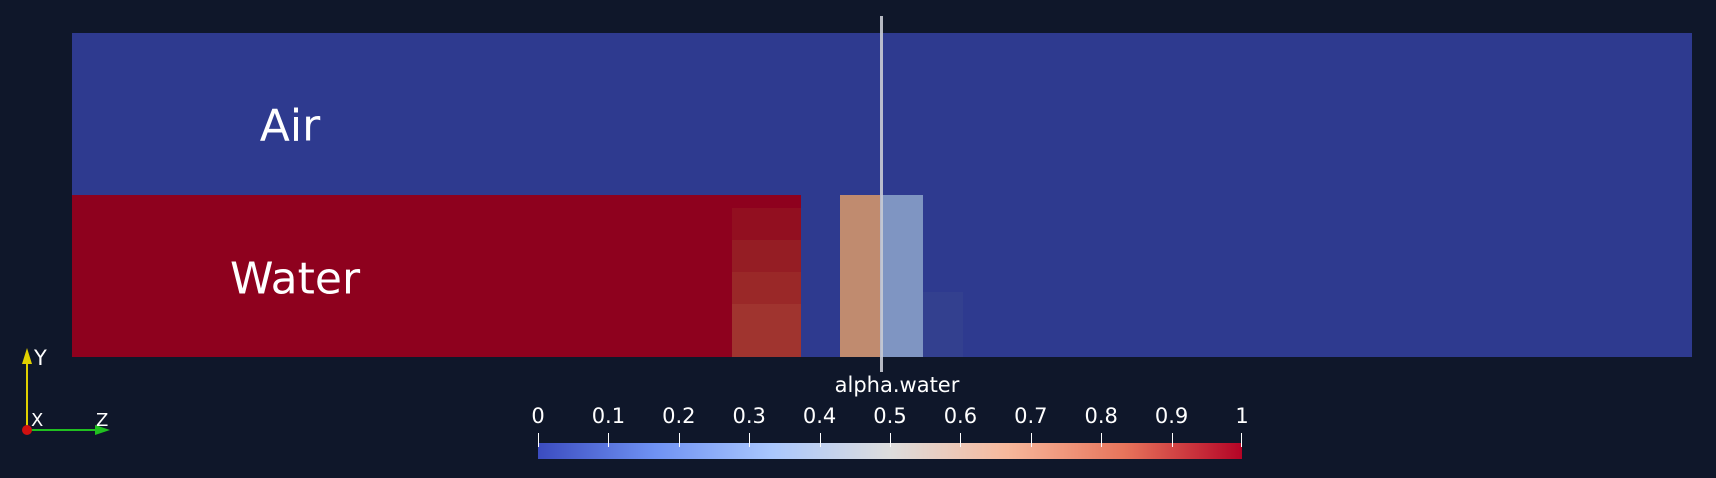 The height and width of the screenshot is (478, 1716). Describe the element at coordinates (40, 358) in the screenshot. I see `y-axis-label: Y` at that location.